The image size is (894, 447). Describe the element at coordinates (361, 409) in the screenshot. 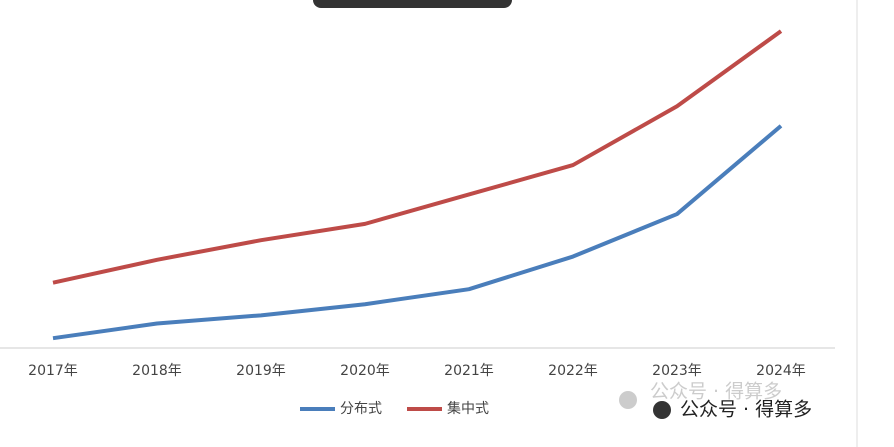

I see `legend-label: 分布式` at that location.